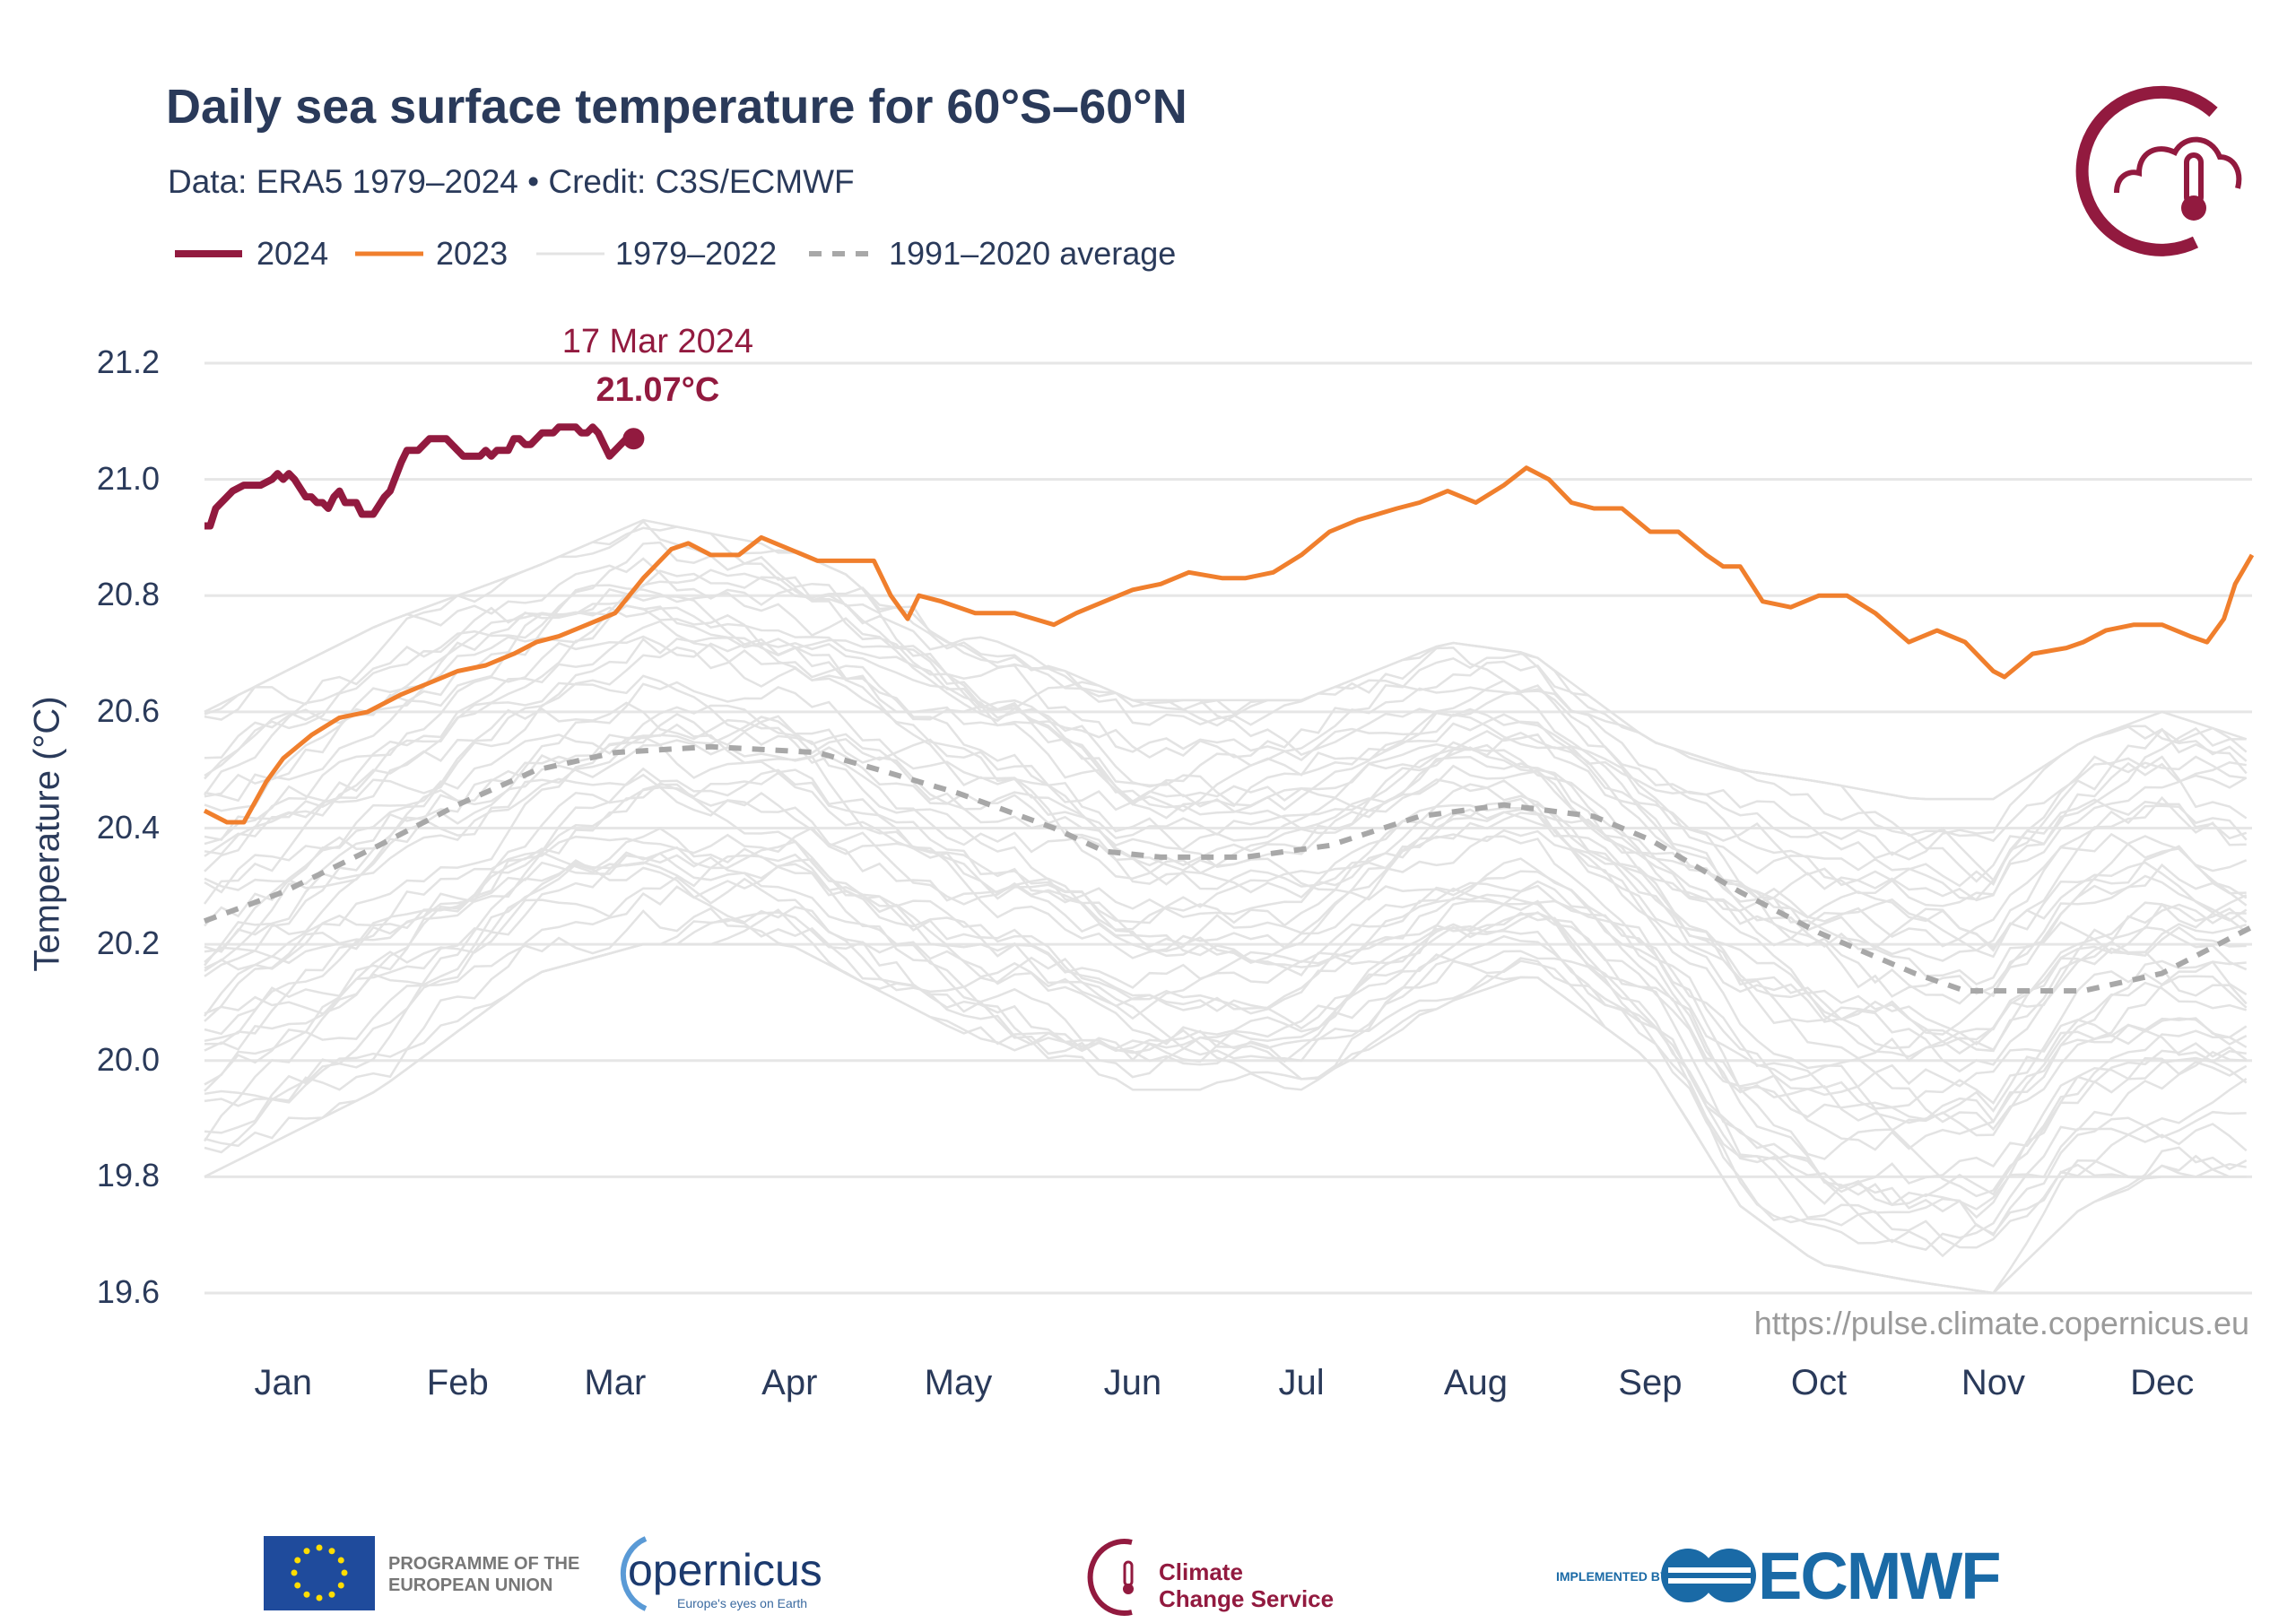 The height and width of the screenshot is (1623, 2296). I want to click on legend-label-1979-2022: 1979–2022, so click(696, 253).